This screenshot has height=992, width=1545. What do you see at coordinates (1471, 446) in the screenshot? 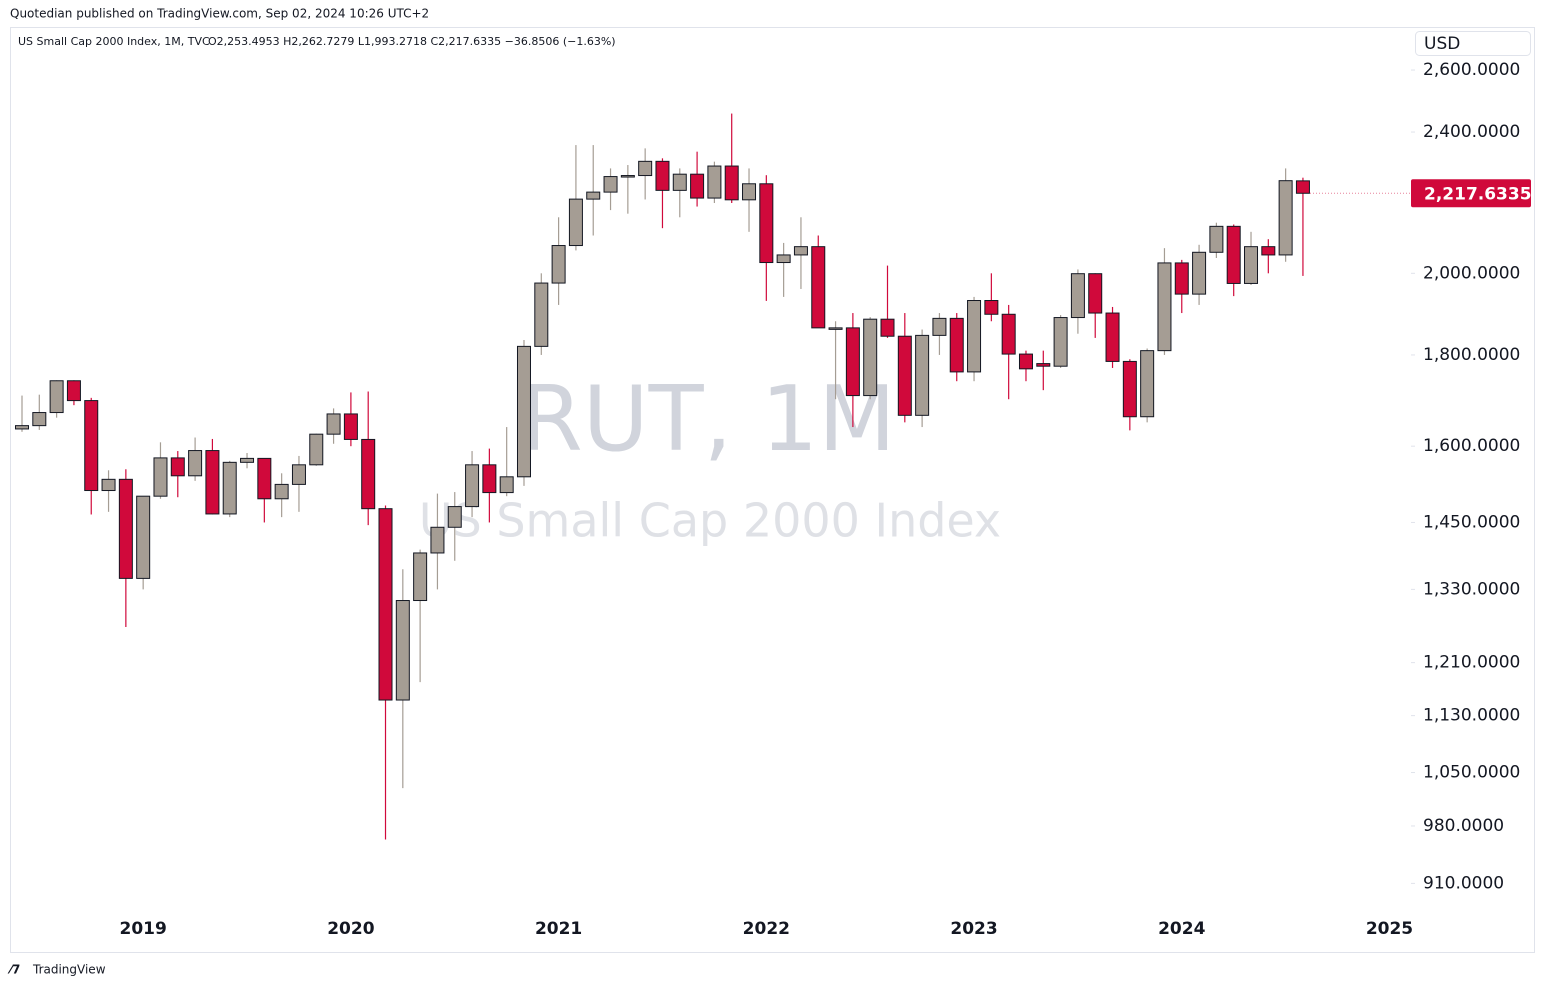
I see `y-tick-label: 1,600.0000` at bounding box center [1471, 446].